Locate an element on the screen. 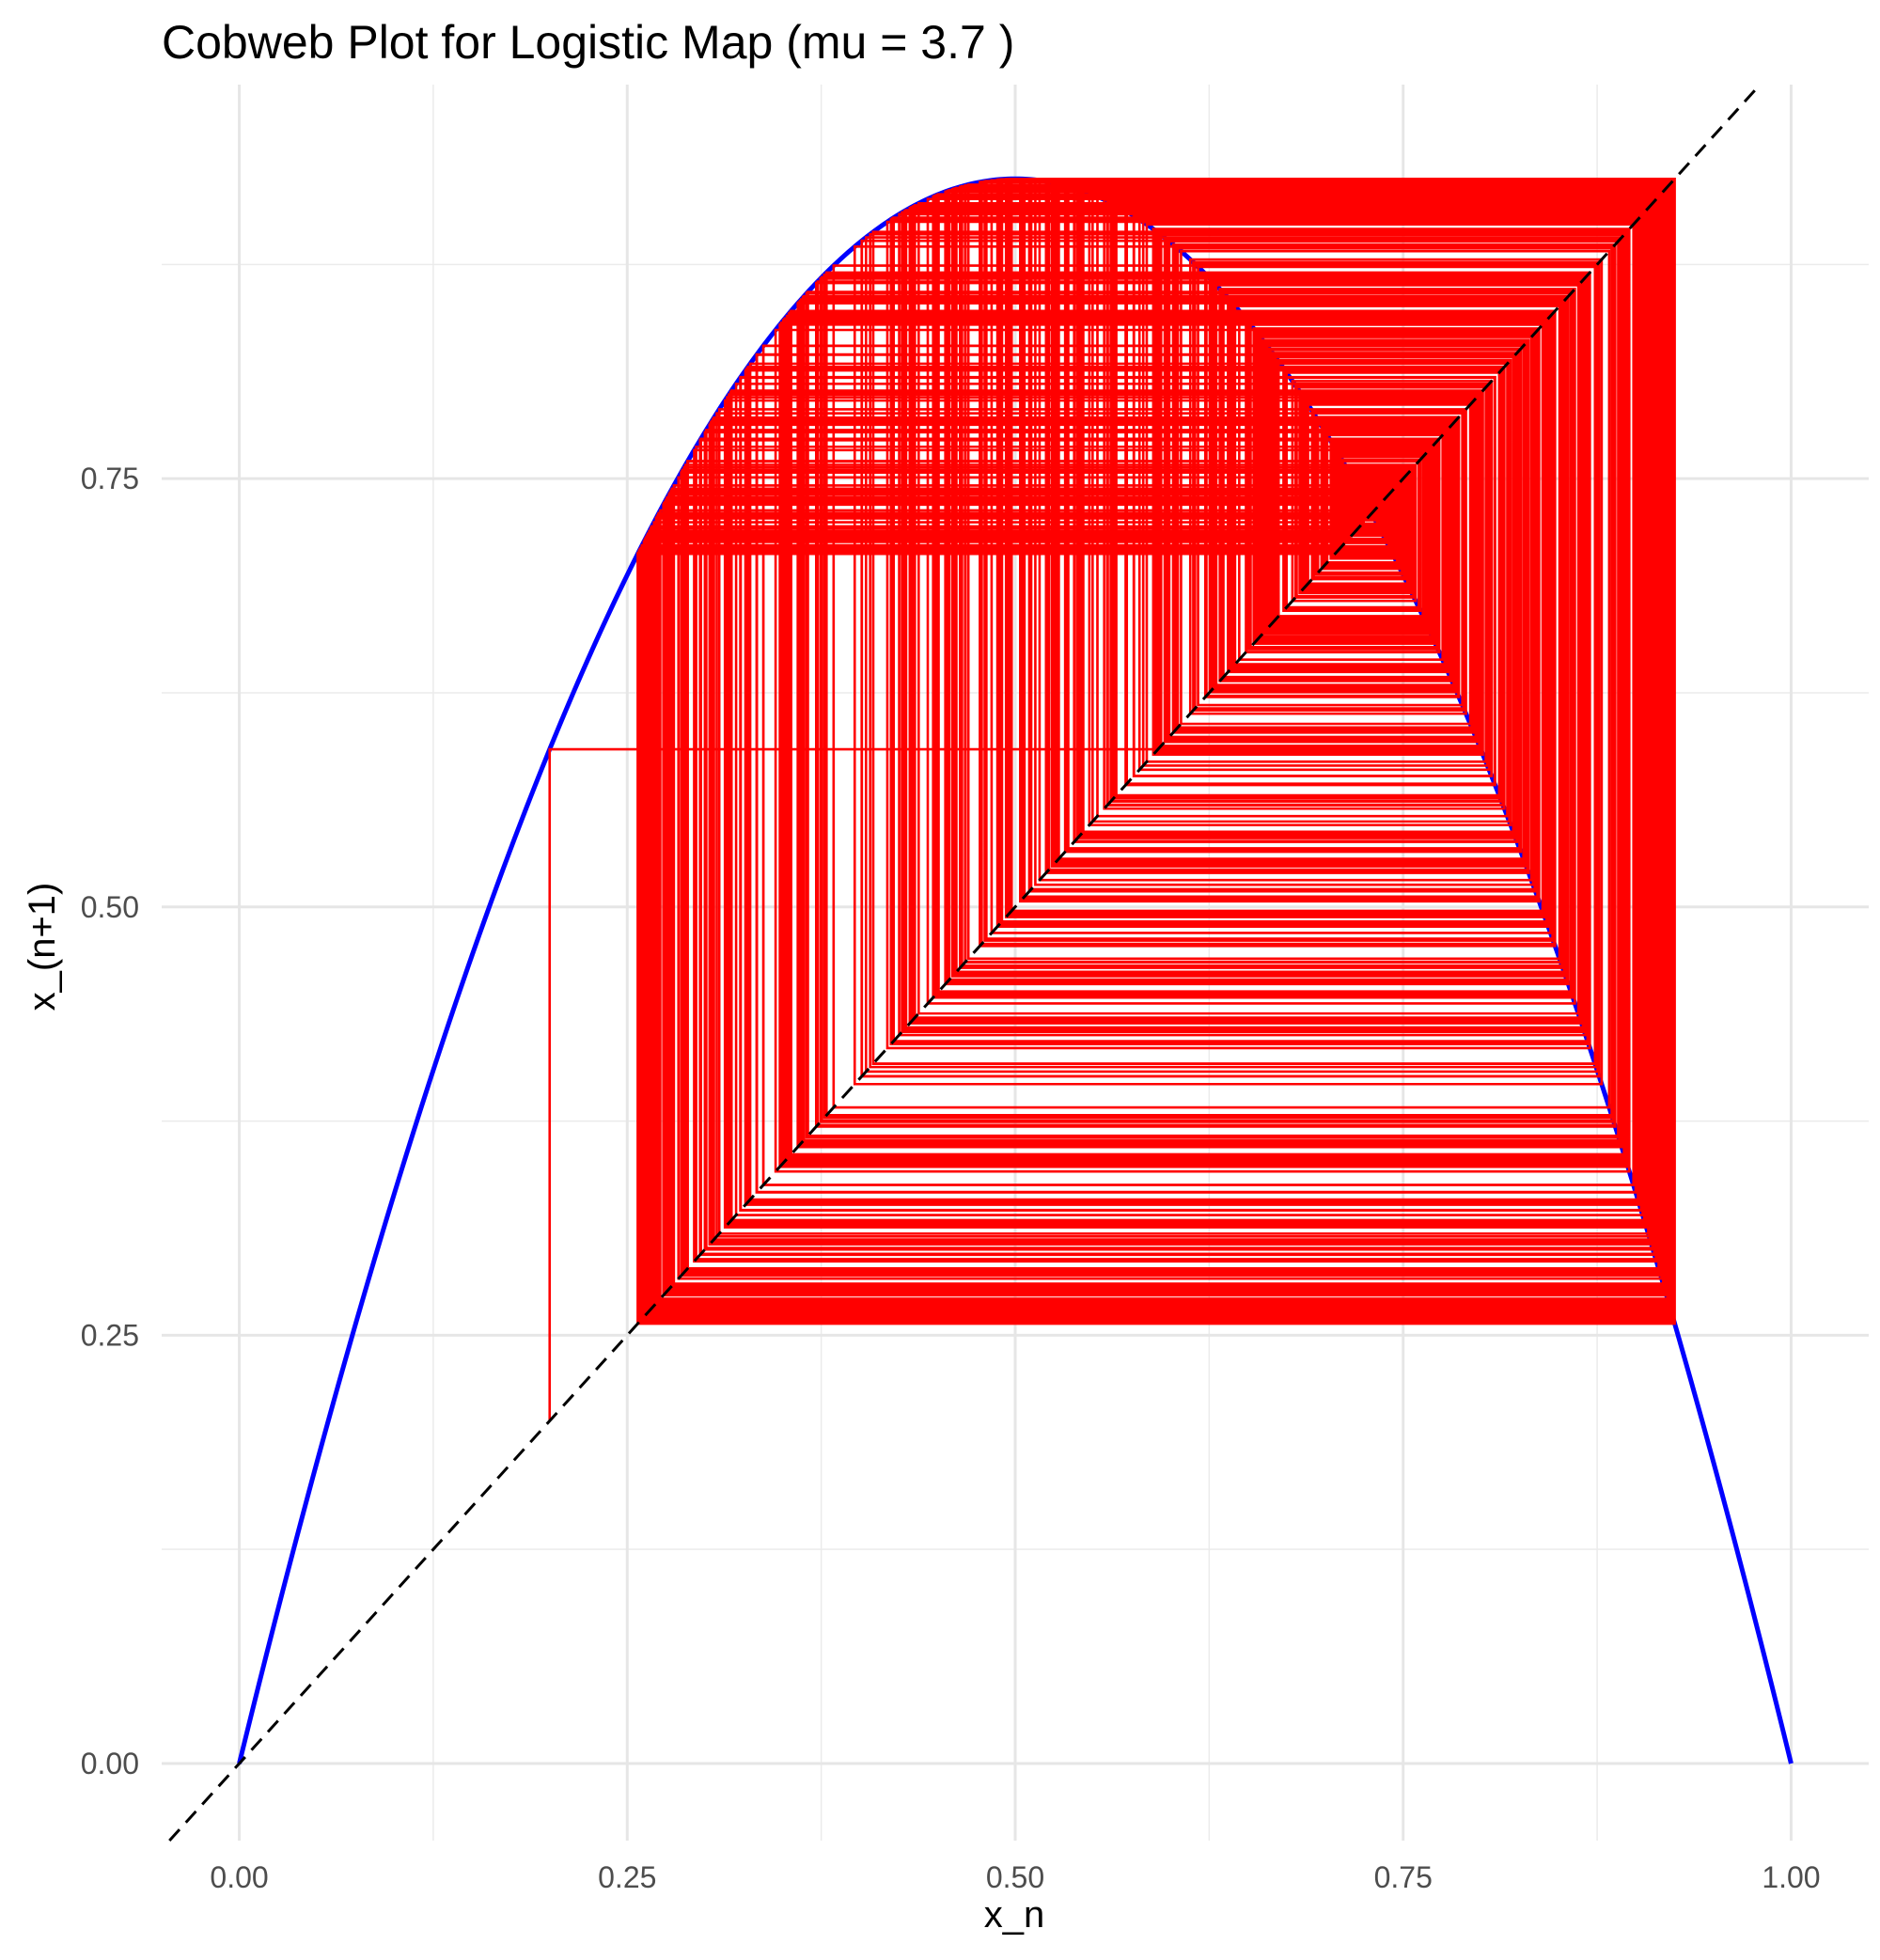 The image size is (1880, 1960). chart-title: Cobweb Plot for Logistic Map (mu = 3.7 ) is located at coordinates (588, 42).